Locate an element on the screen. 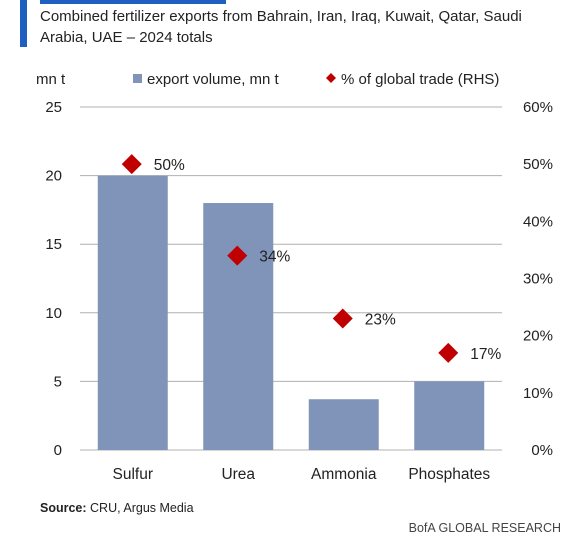  x-axis: Sulfur Urea Ammonia Phosphates is located at coordinates (302, 474).